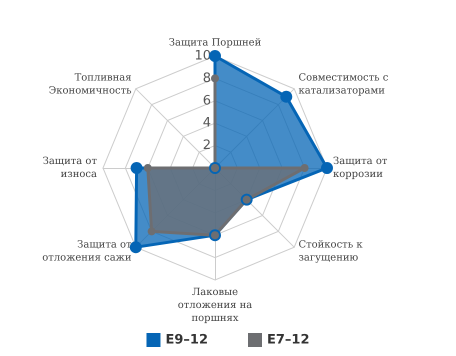  Describe the element at coordinates (343, 84) in the screenshot. I see `spoke-label: Совместимость с катализаторами` at that location.